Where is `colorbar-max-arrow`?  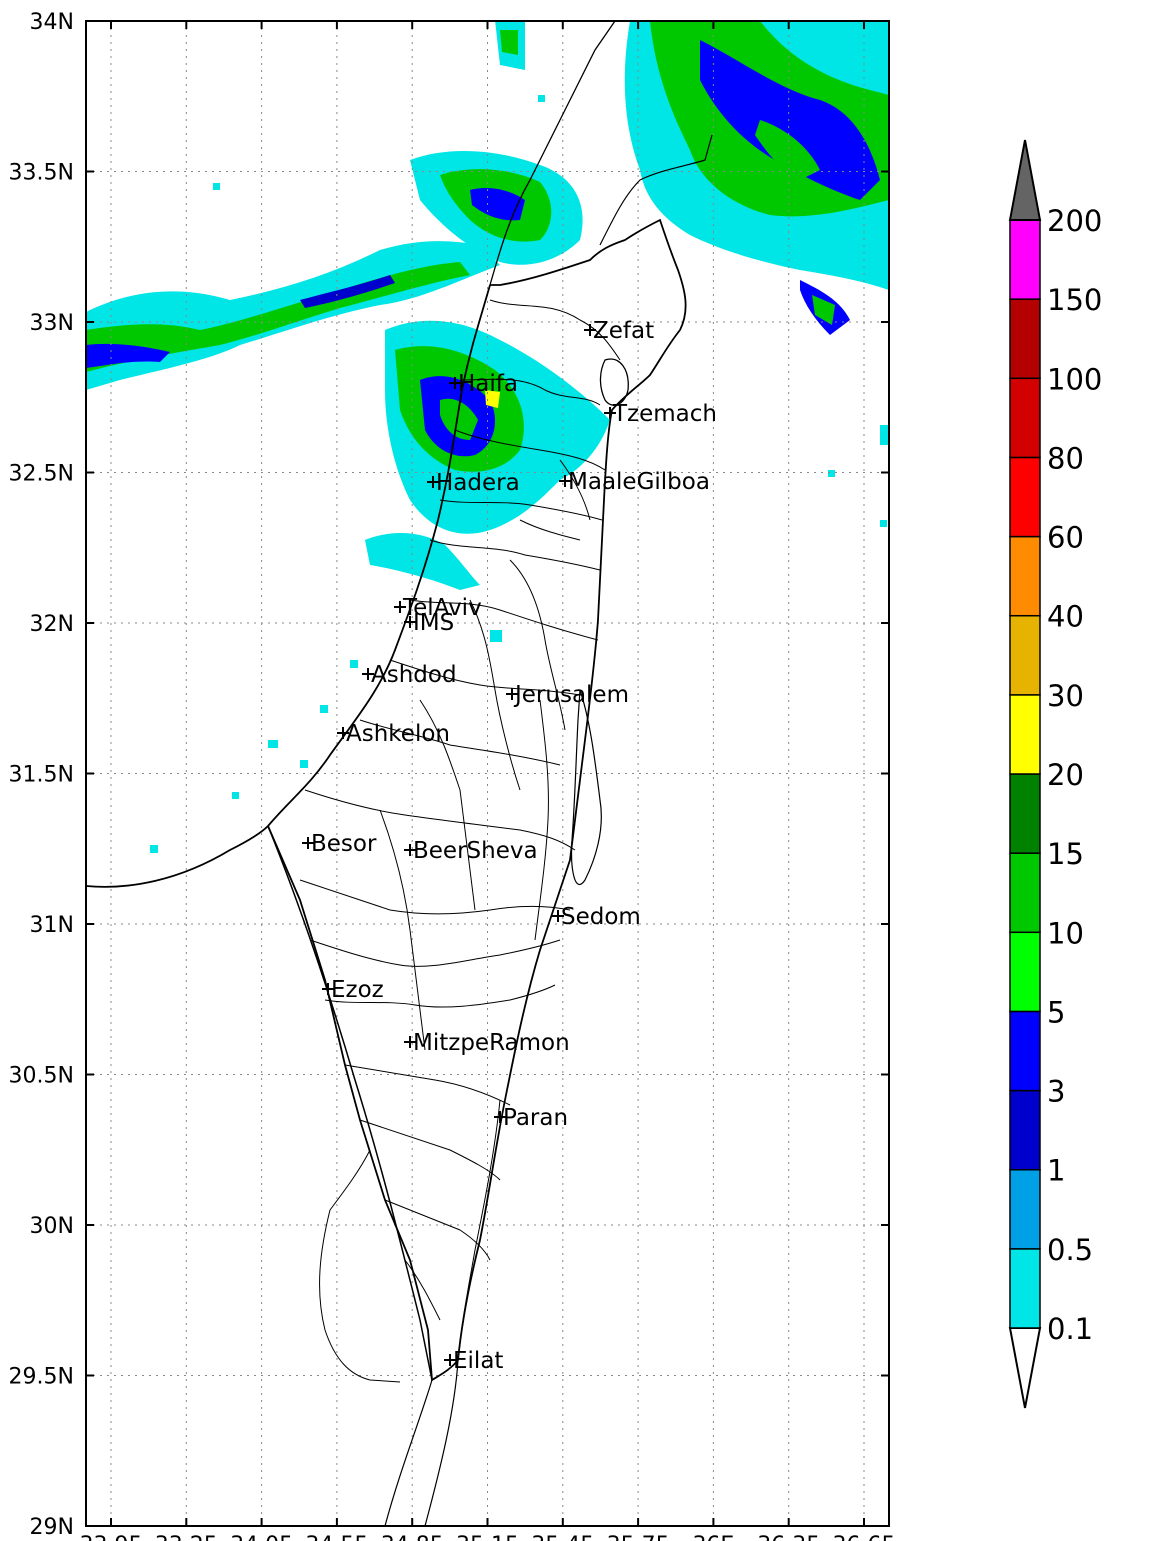 colorbar-max-arrow is located at coordinates (1025, 180).